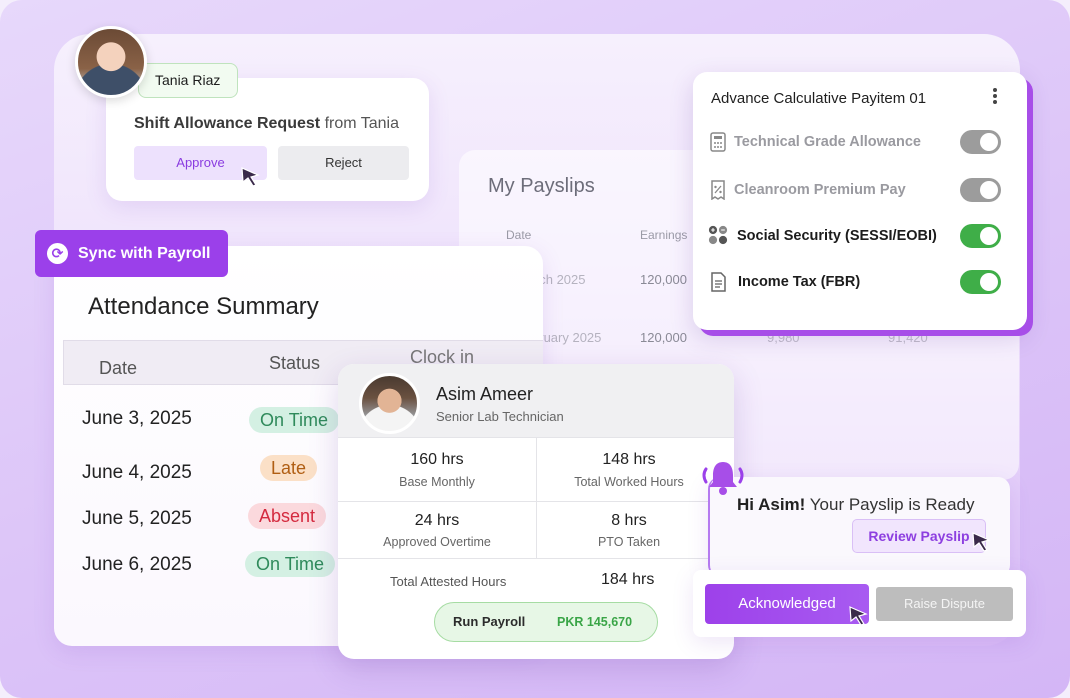  What do you see at coordinates (442, 357) in the screenshot?
I see `attendance-header-clockin: Clock in` at bounding box center [442, 357].